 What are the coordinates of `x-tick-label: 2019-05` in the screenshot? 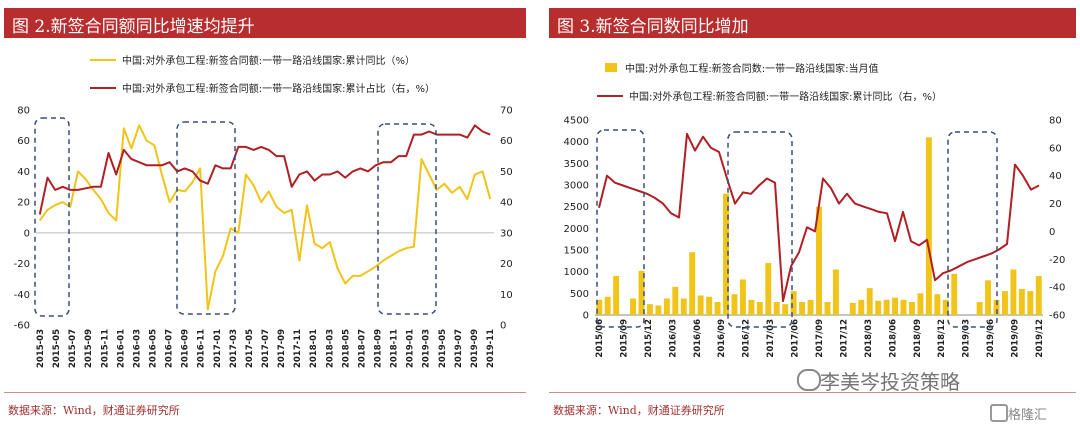 It's located at (443, 348).